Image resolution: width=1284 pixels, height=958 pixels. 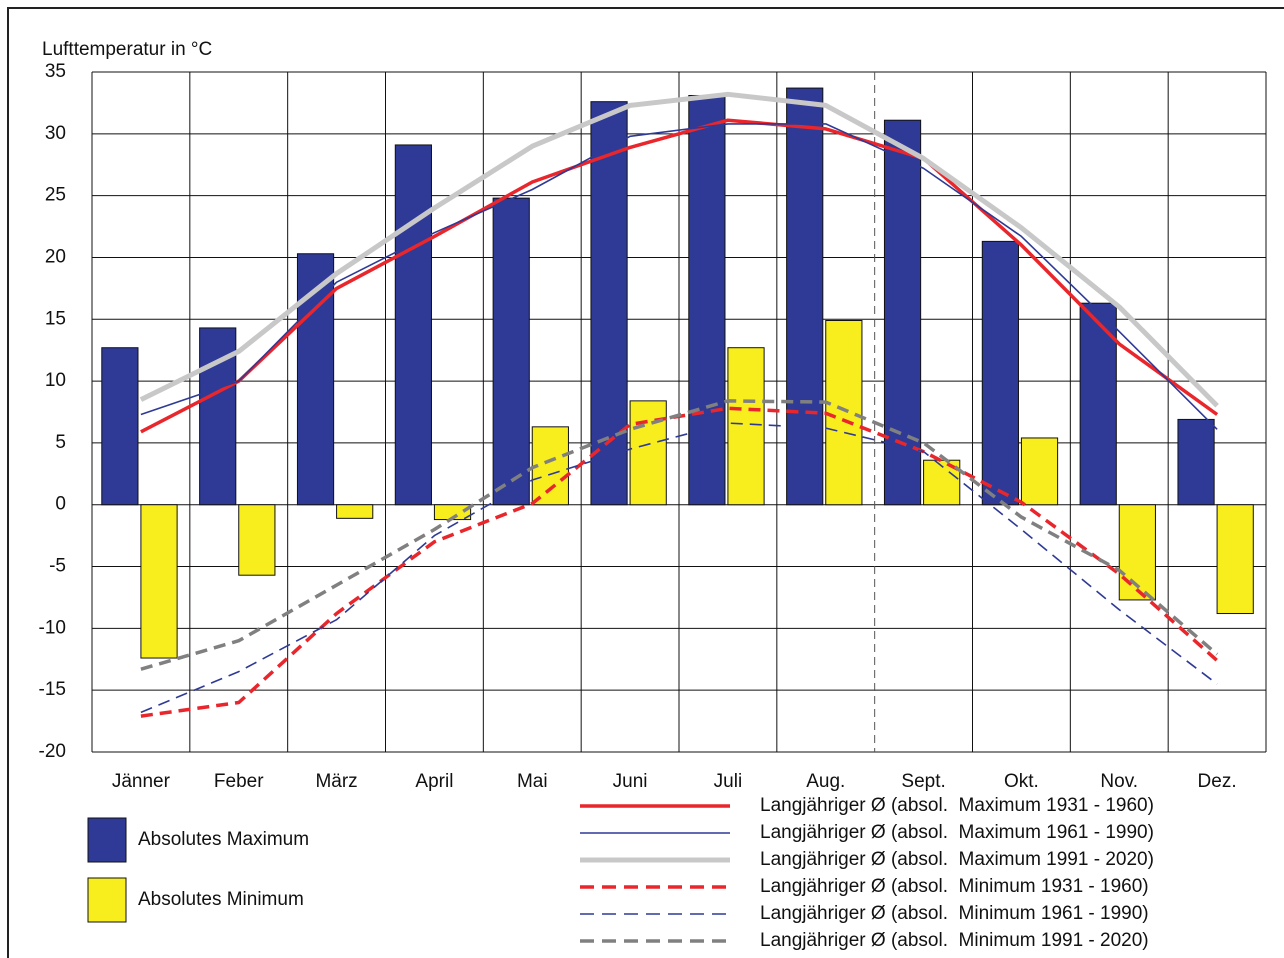 I want to click on y-tick-label: 10, so click(x=55, y=380).